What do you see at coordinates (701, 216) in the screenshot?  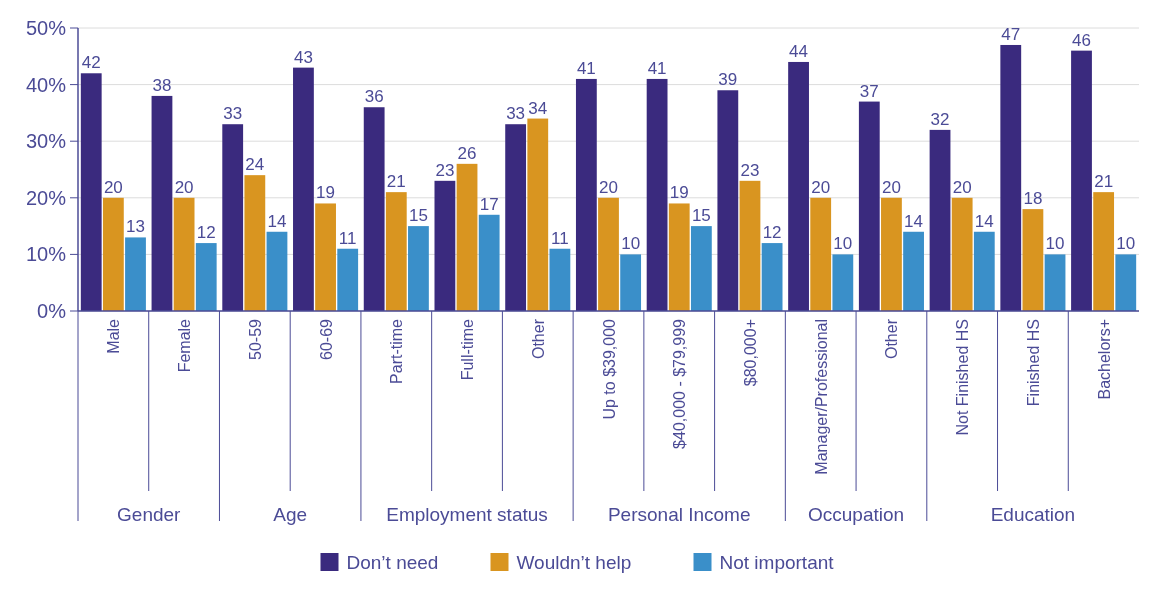 I see `data-label: 15` at bounding box center [701, 216].